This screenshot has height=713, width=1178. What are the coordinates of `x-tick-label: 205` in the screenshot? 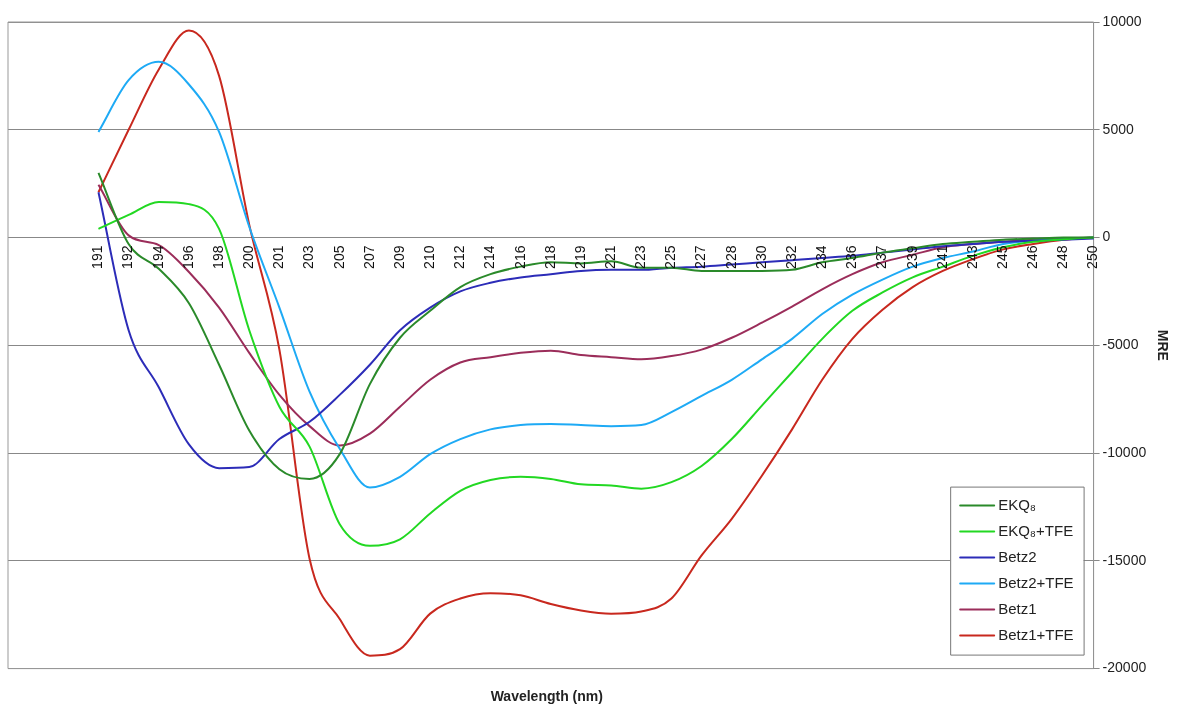 It's located at (338, 257).